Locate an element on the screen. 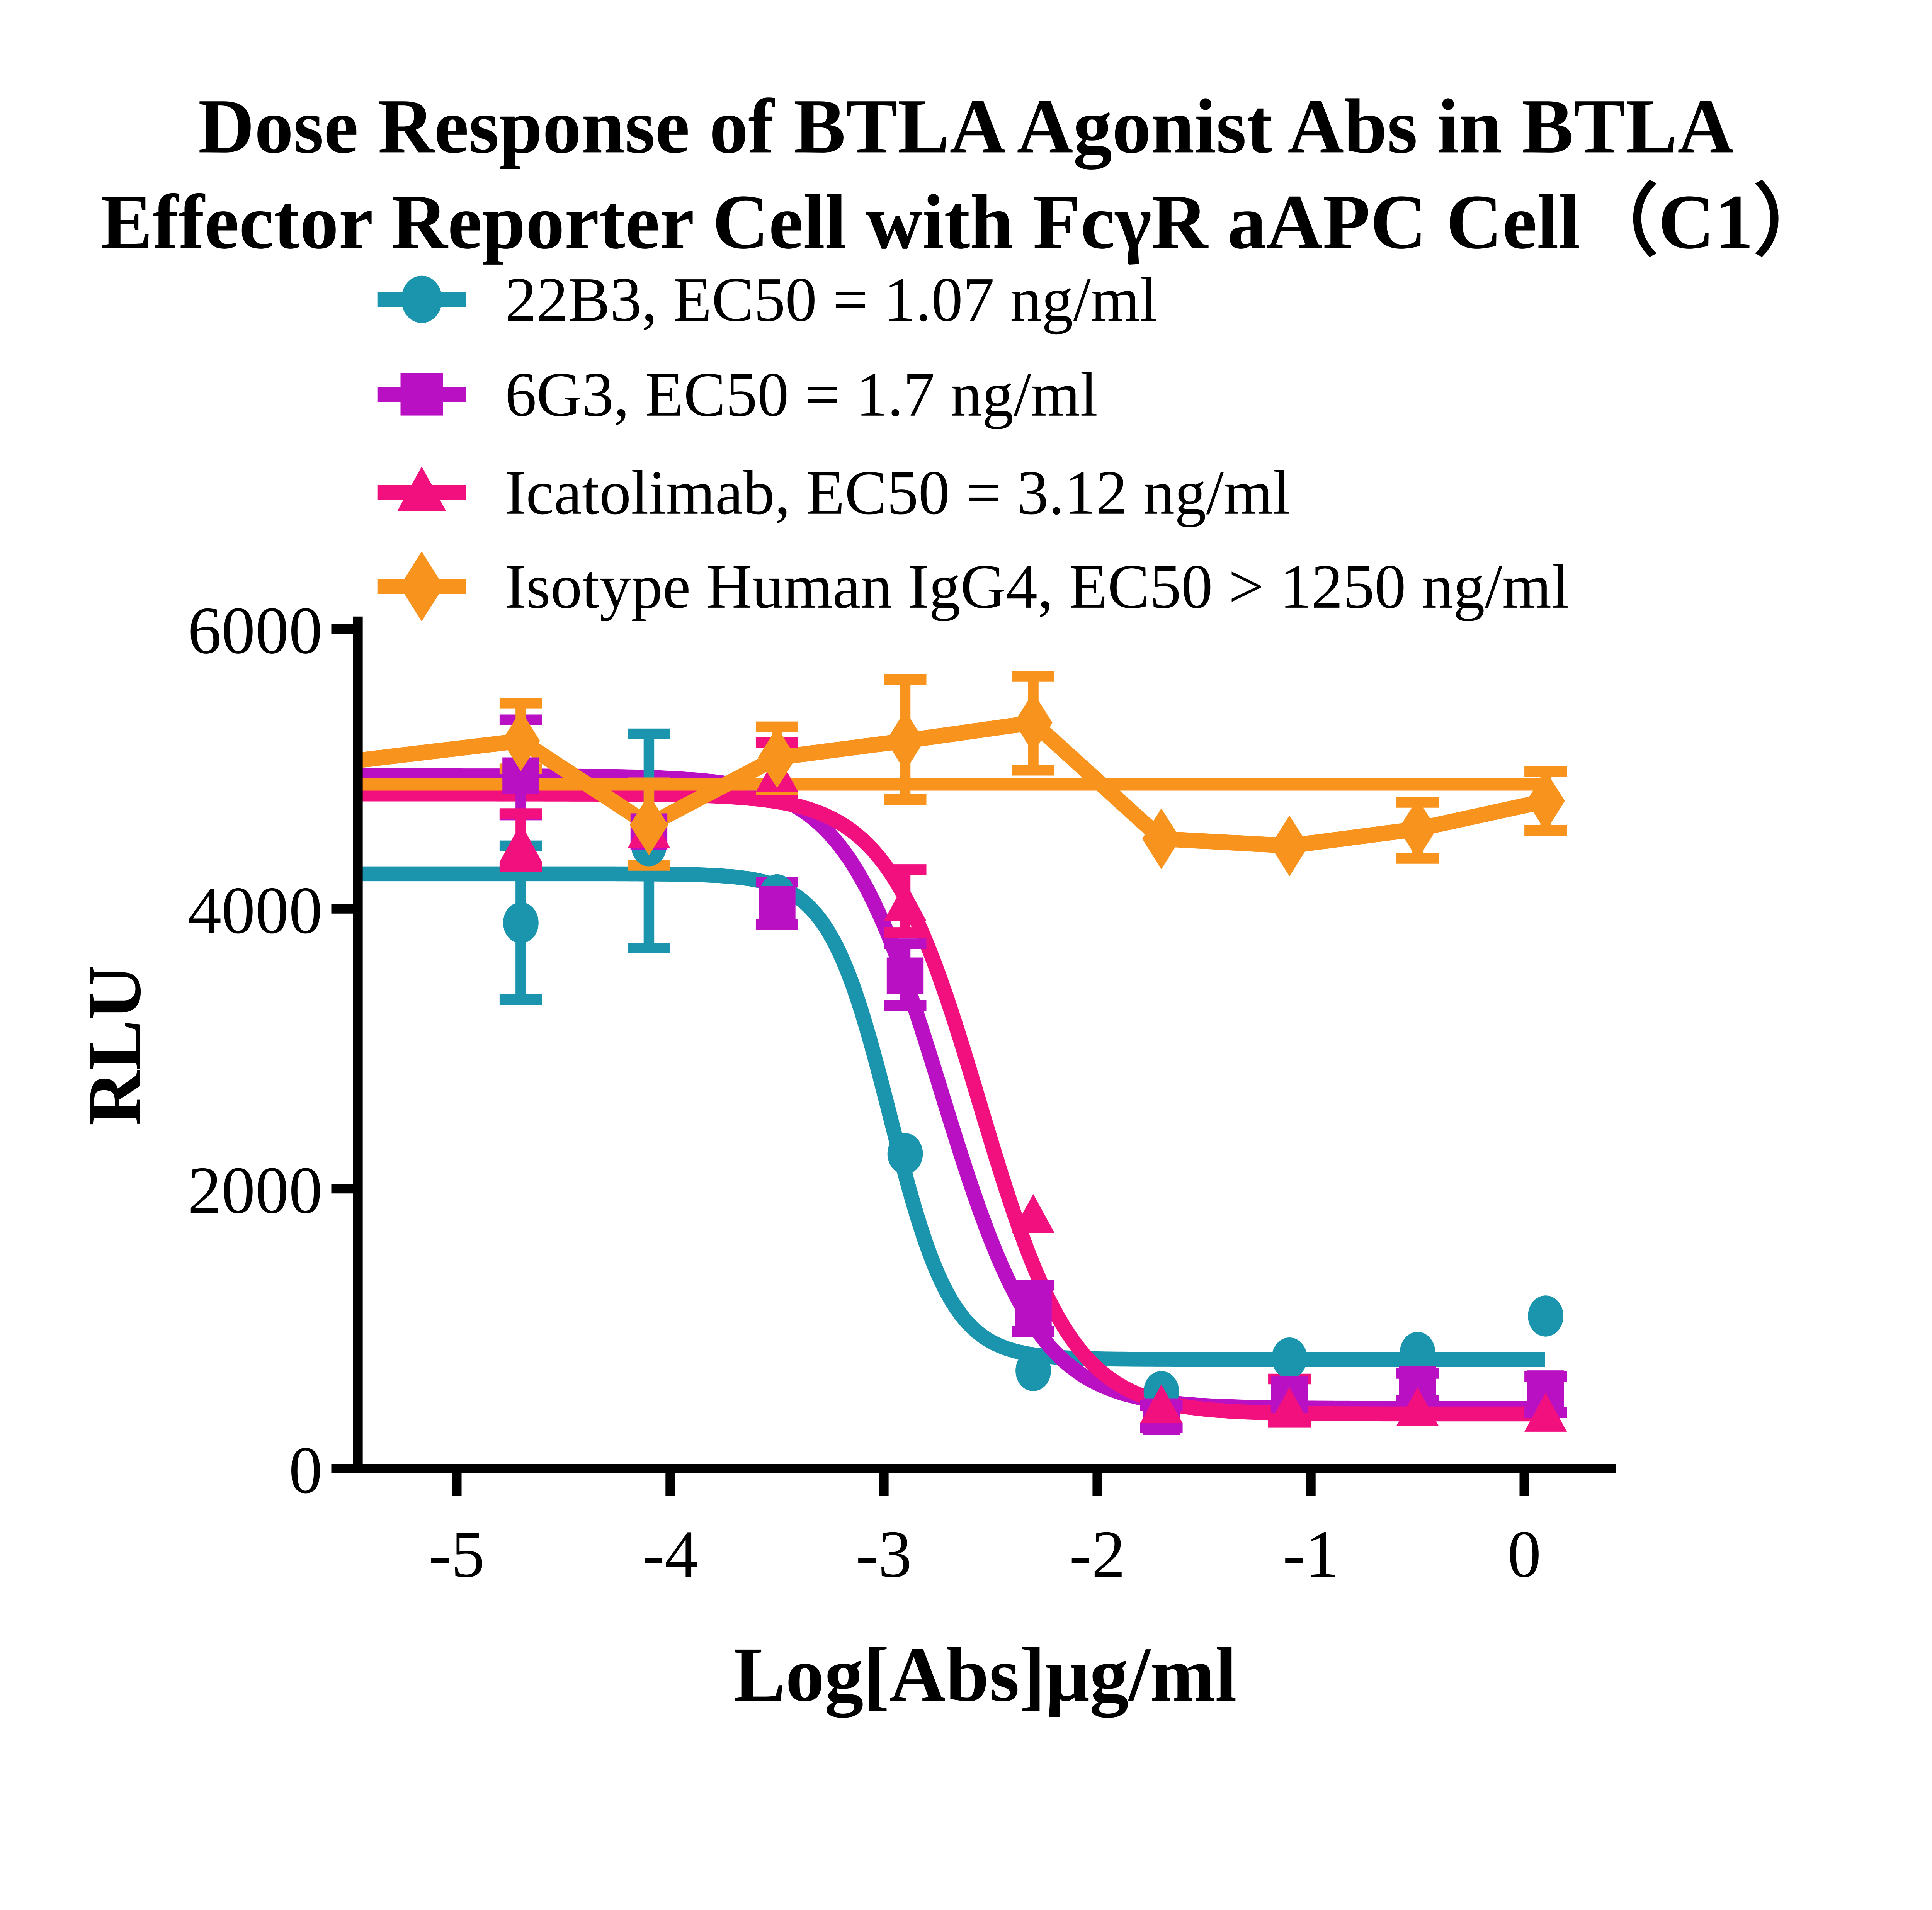 This screenshot has width=1932, height=1910. legend-label: 6G3, EC50 = 1.7 ng/ml is located at coordinates (801, 395).